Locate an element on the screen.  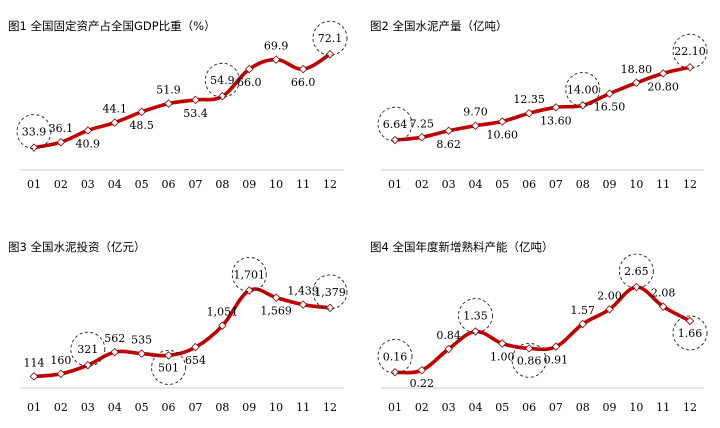
data-label: 40.9 is located at coordinates (88, 143).